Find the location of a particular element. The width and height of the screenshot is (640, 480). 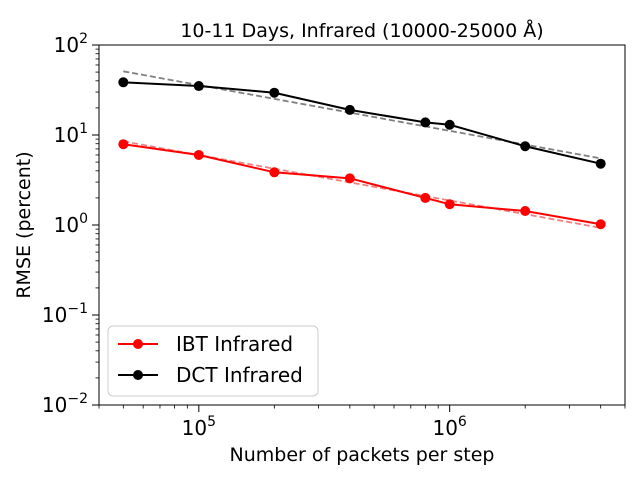

legend-marker-dct is located at coordinates (138, 375).